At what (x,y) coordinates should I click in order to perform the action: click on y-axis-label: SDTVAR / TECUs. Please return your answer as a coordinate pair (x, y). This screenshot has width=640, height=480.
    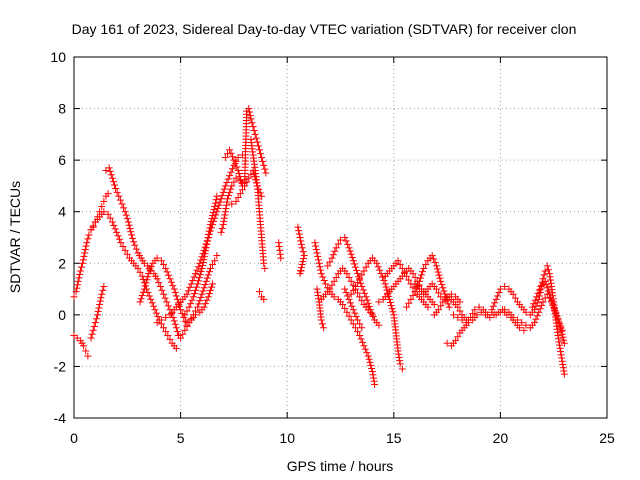
    Looking at the image, I should click on (15, 237).